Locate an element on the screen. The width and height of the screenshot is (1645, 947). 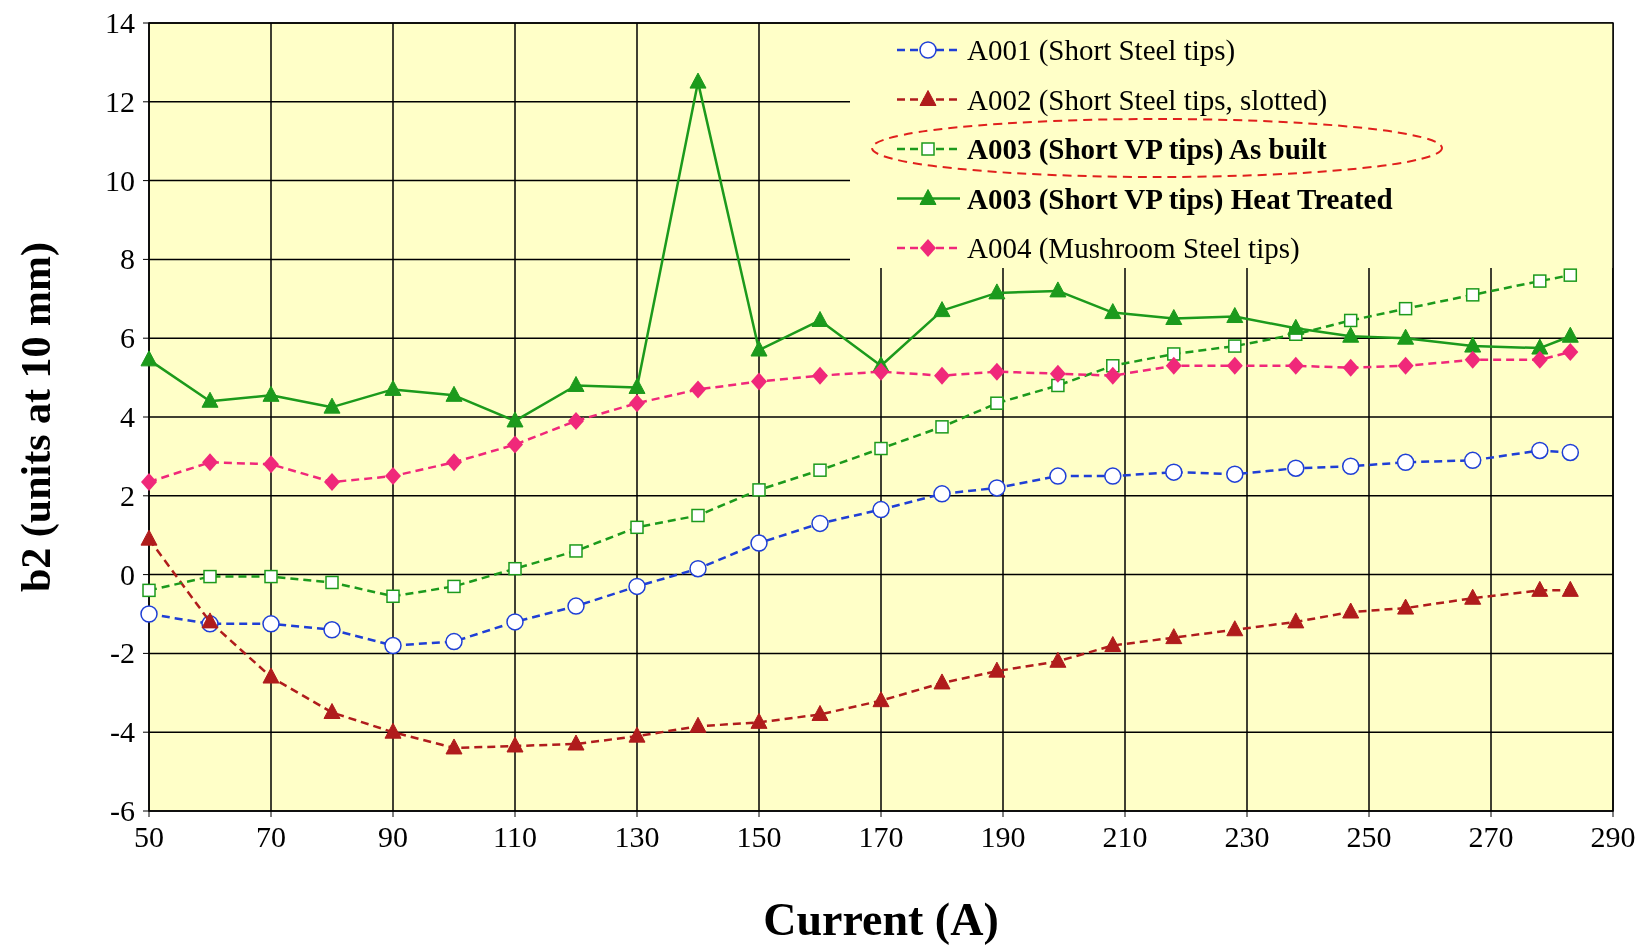
y-tick-label: 14 is located at coordinates (120, 22).